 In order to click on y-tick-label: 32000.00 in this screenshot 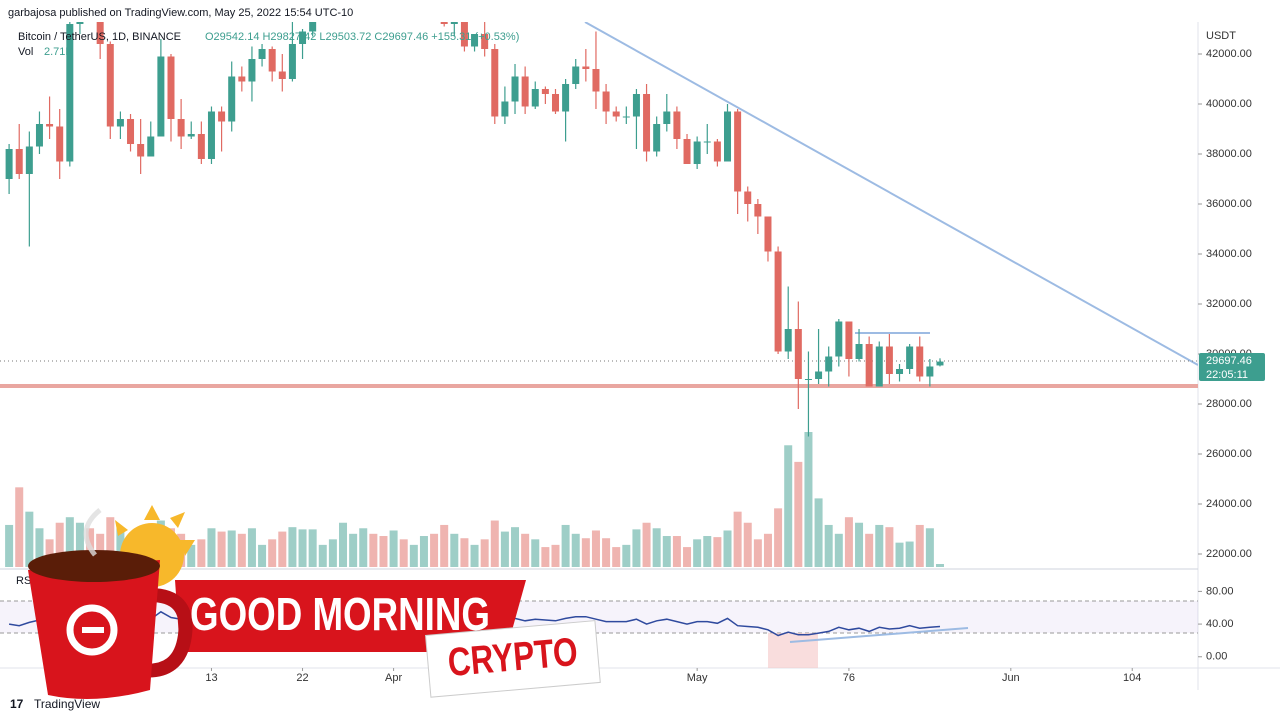, I will do `click(1229, 304)`.